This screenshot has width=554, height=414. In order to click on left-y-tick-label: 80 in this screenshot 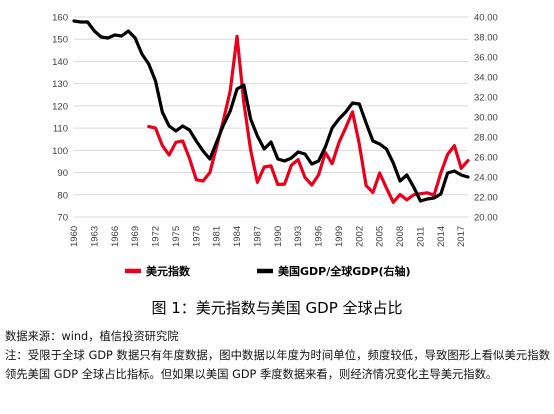, I will do `click(62, 195)`.